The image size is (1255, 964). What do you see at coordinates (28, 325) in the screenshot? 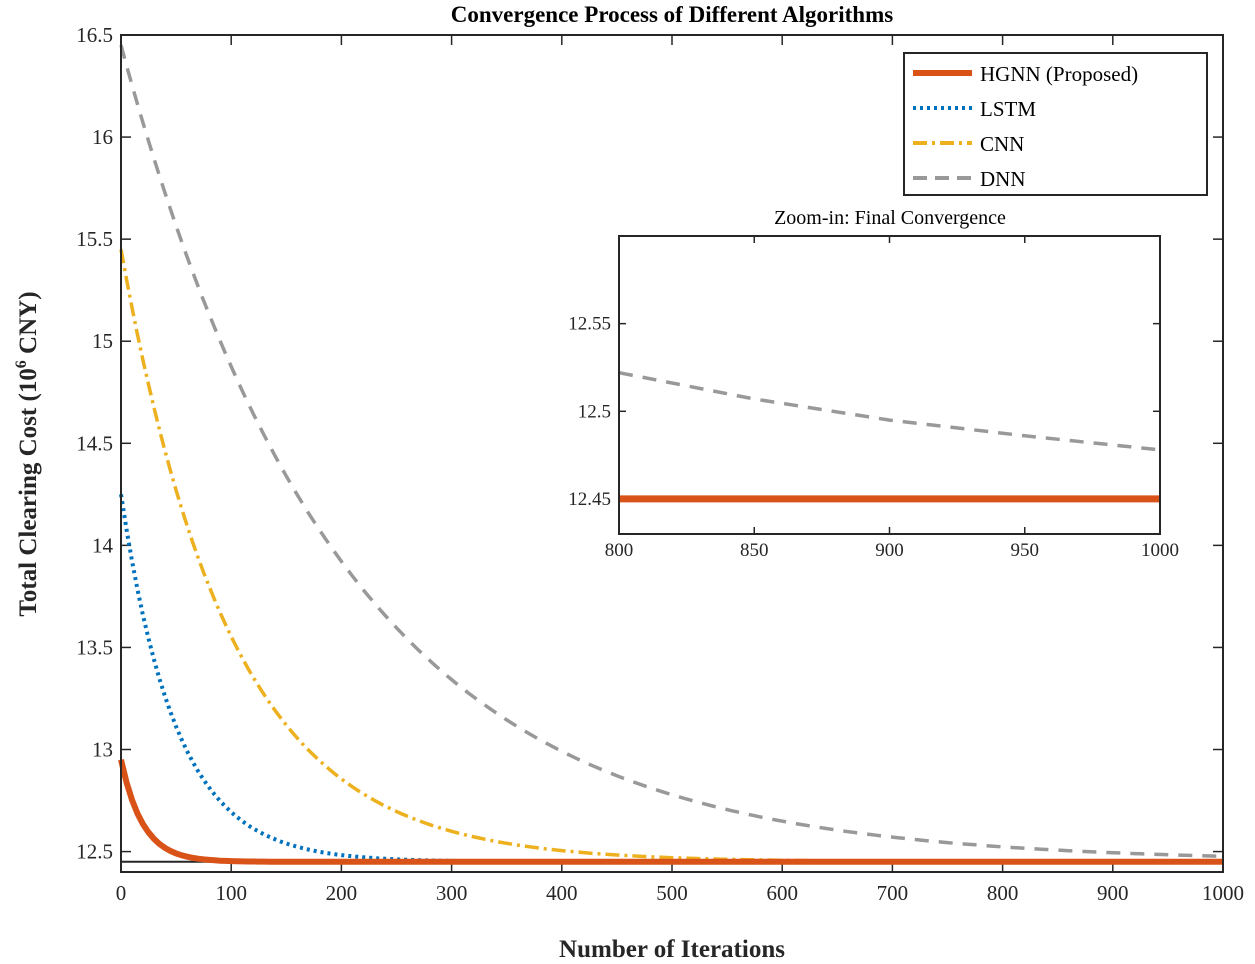
I see `y-axis-label-unit: CNY)` at bounding box center [28, 325].